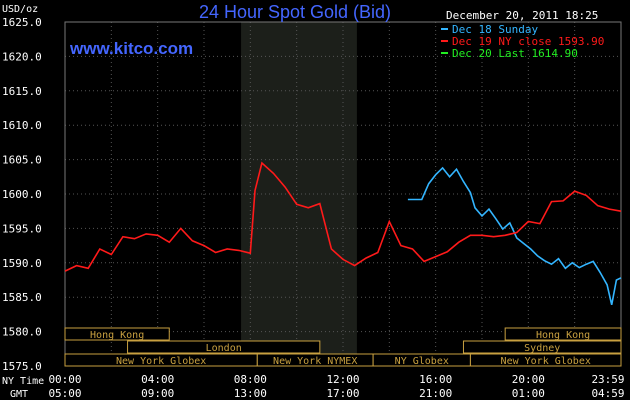 This screenshot has height=400, width=630. What do you see at coordinates (131, 48) in the screenshot?
I see `watermark: www.kitco.com` at bounding box center [131, 48].